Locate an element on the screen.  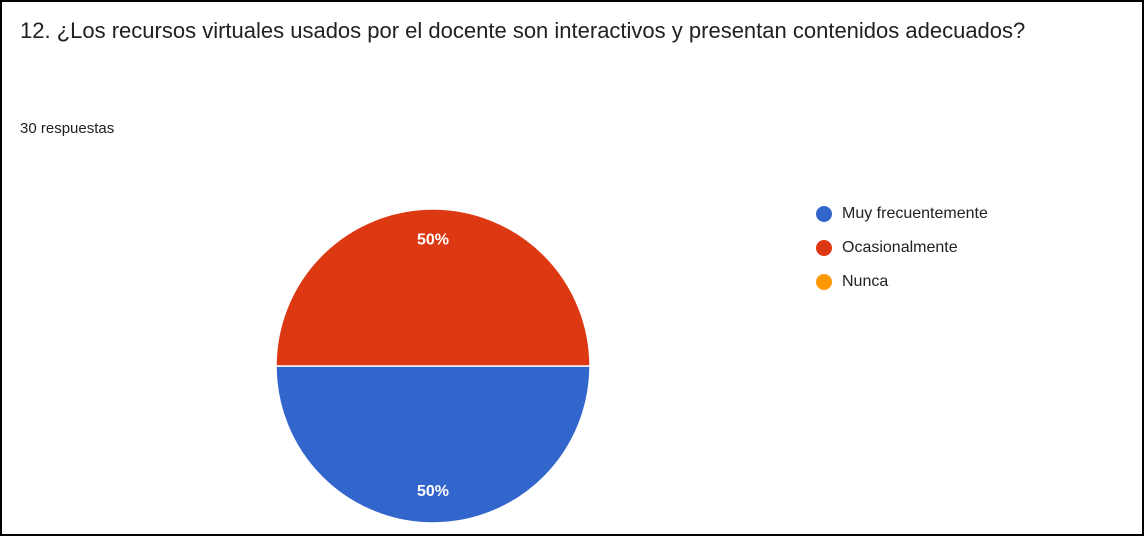
legend-label: Ocasionalmente is located at coordinates (900, 247).